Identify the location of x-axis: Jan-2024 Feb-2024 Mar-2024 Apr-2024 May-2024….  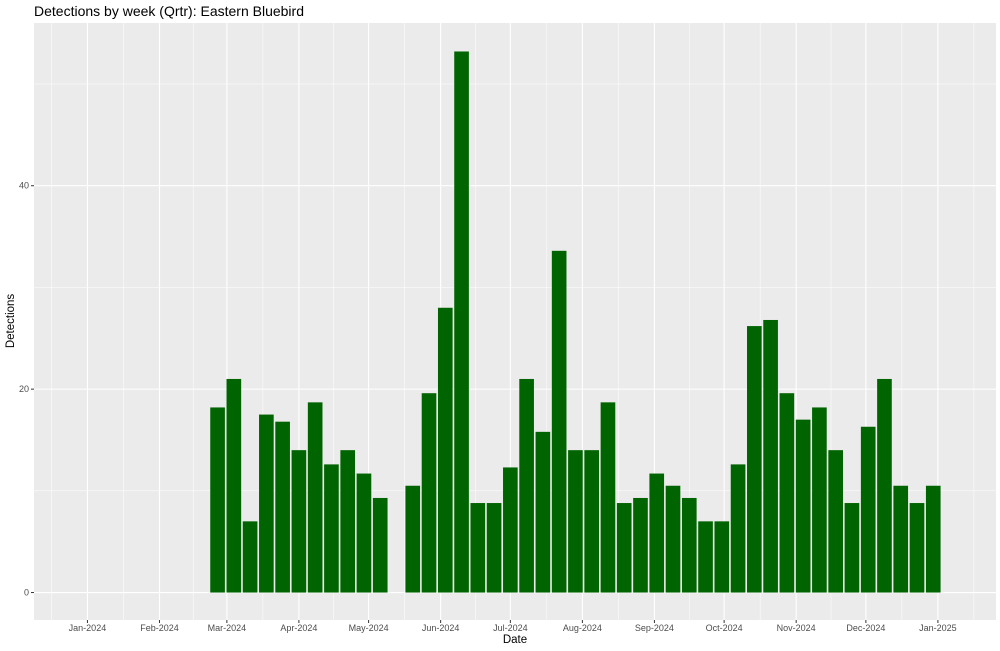
(513, 626).